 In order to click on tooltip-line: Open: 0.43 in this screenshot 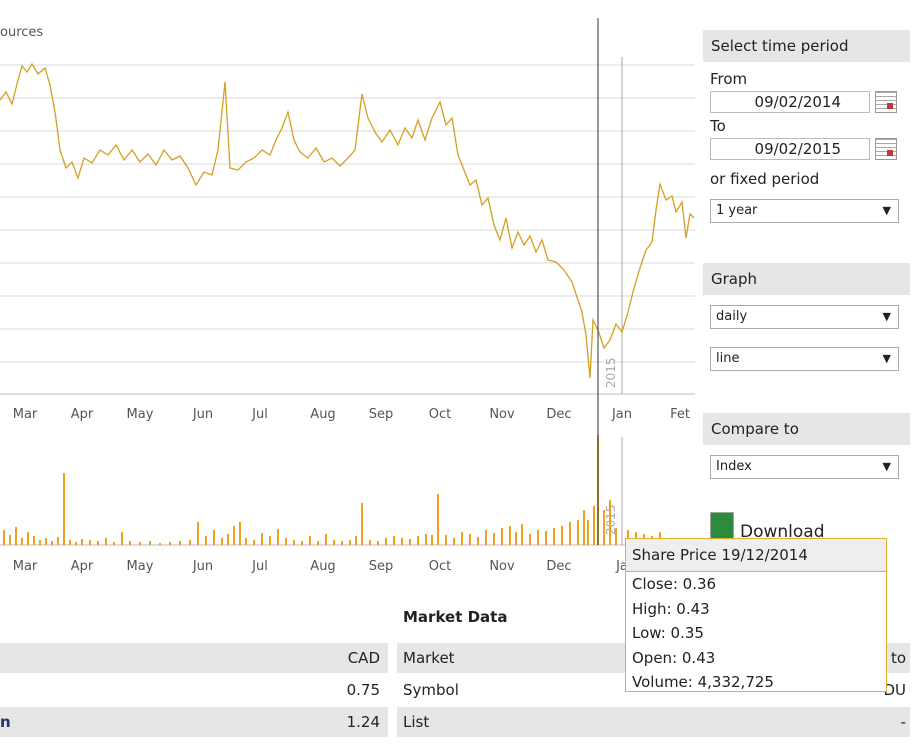, I will do `click(674, 657)`.